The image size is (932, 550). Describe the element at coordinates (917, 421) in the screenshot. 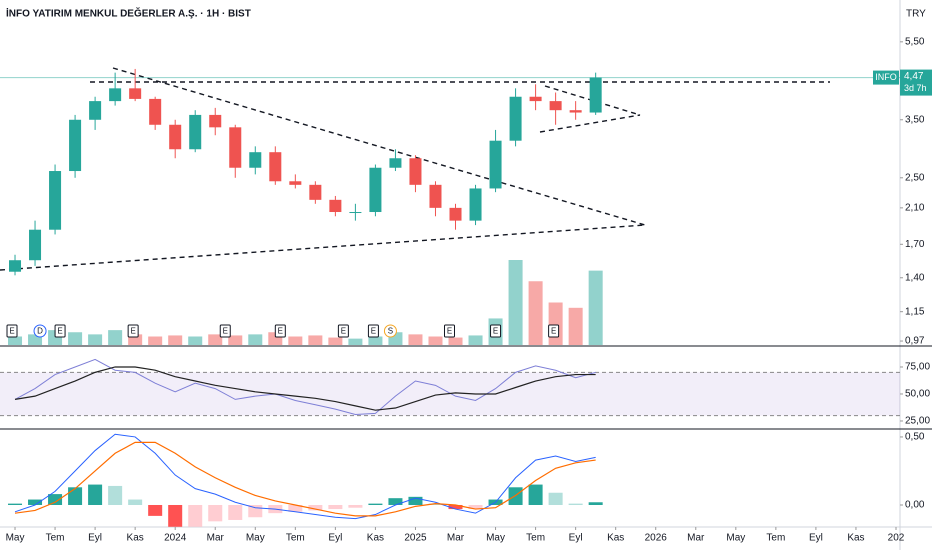

I see `y-tick-label: 25,00` at that location.